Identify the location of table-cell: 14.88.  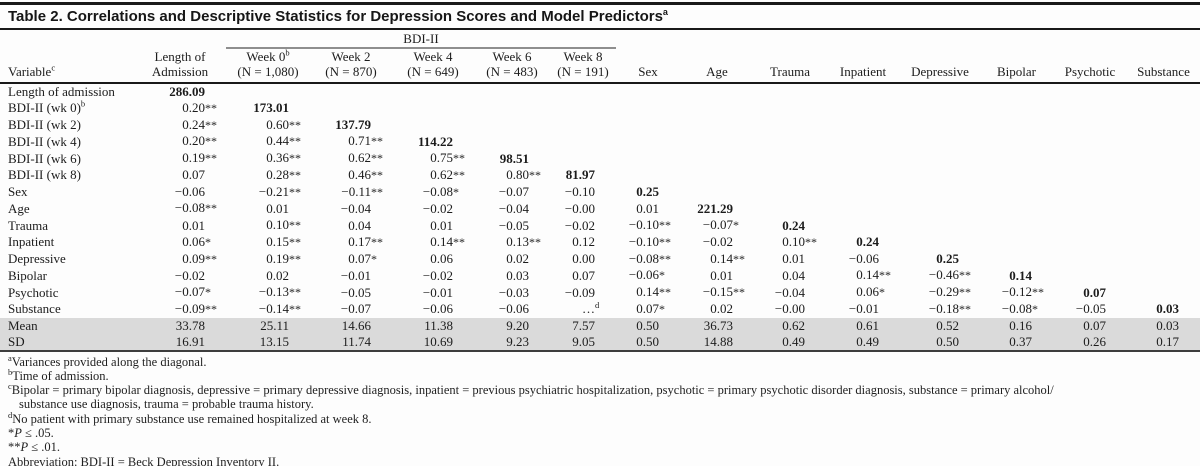
(717, 342).